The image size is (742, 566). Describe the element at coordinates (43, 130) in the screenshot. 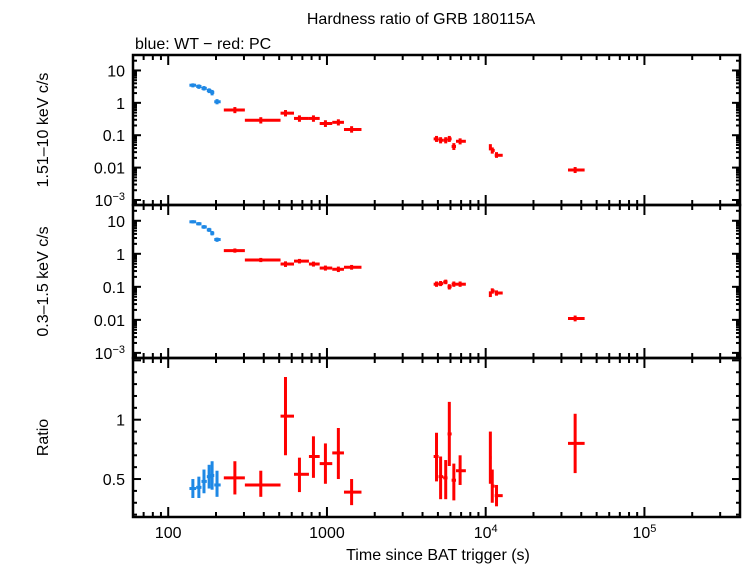

I see `y-axis-label-hard: 1.51–10 keV c/s` at that location.